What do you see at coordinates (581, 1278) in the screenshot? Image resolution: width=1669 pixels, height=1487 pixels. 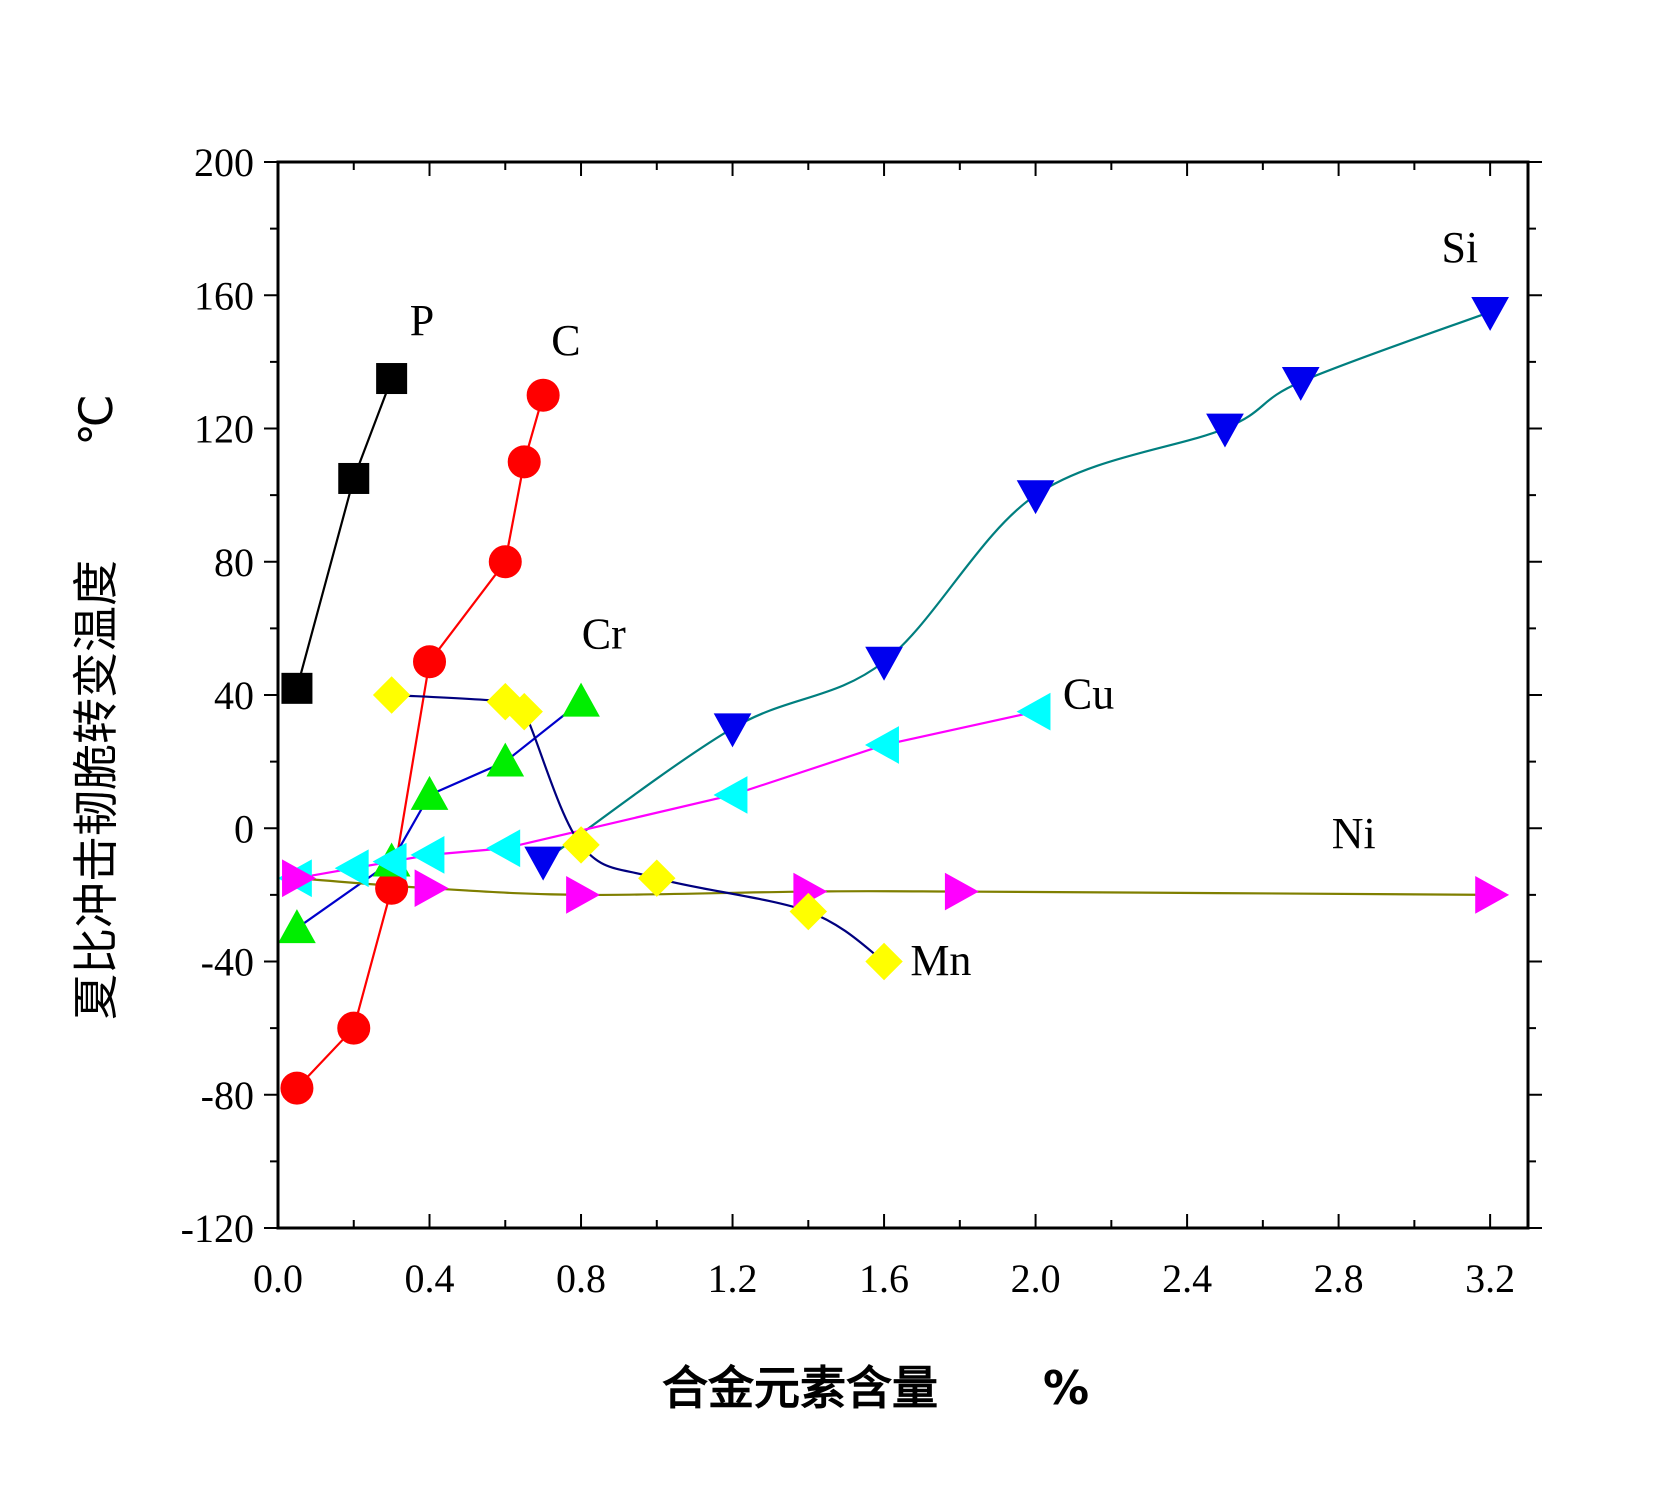 I see `x-tick-label: 0.8` at bounding box center [581, 1278].